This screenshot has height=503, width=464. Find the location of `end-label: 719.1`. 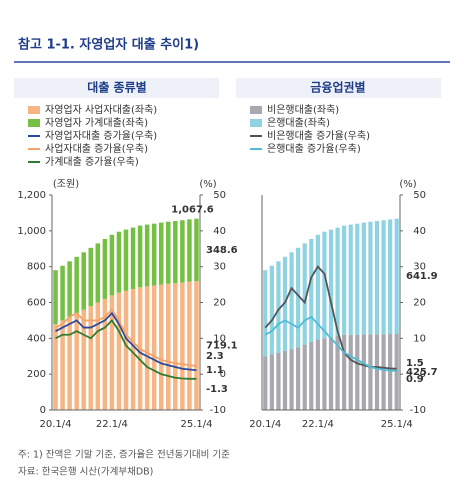

end-label: 719.1 is located at coordinates (222, 346).